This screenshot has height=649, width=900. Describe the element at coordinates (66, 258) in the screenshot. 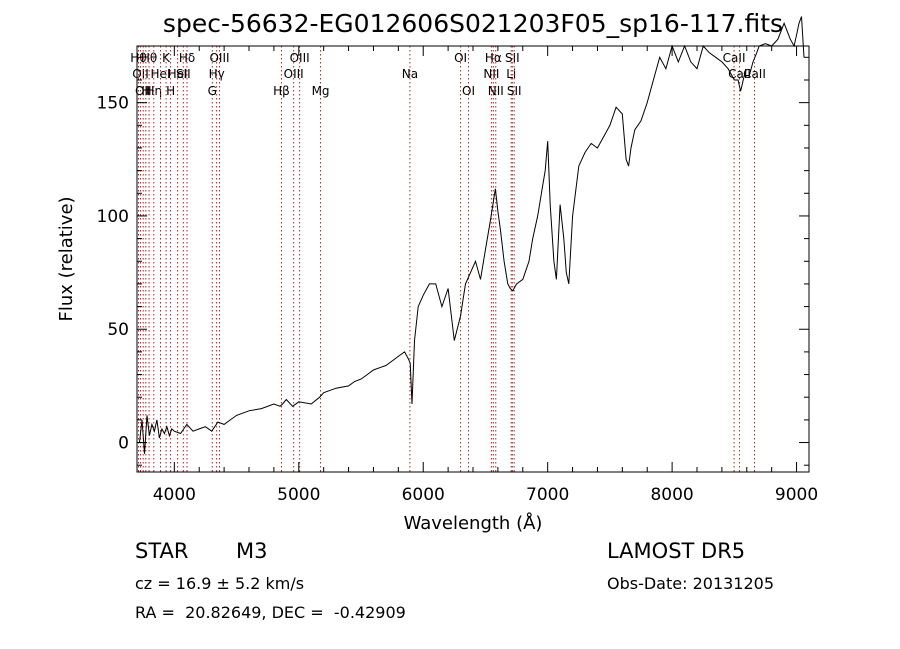

I see `y-axis-label: Flux (relative)` at that location.